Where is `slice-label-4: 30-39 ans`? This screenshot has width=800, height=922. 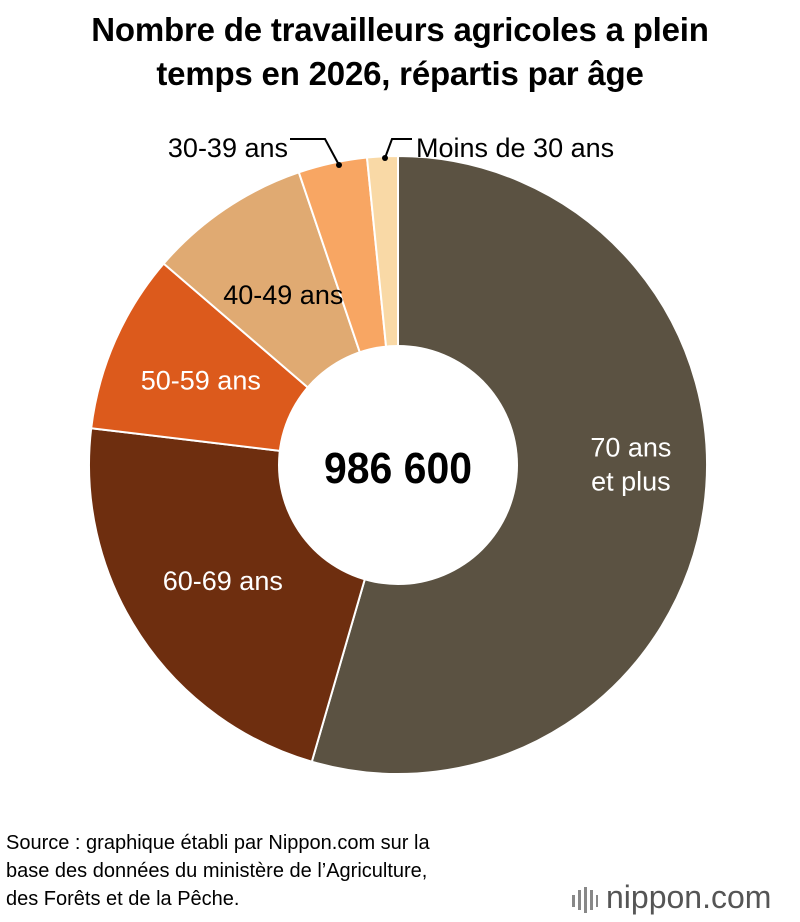
slice-label-4: 30-39 ans is located at coordinates (228, 148).